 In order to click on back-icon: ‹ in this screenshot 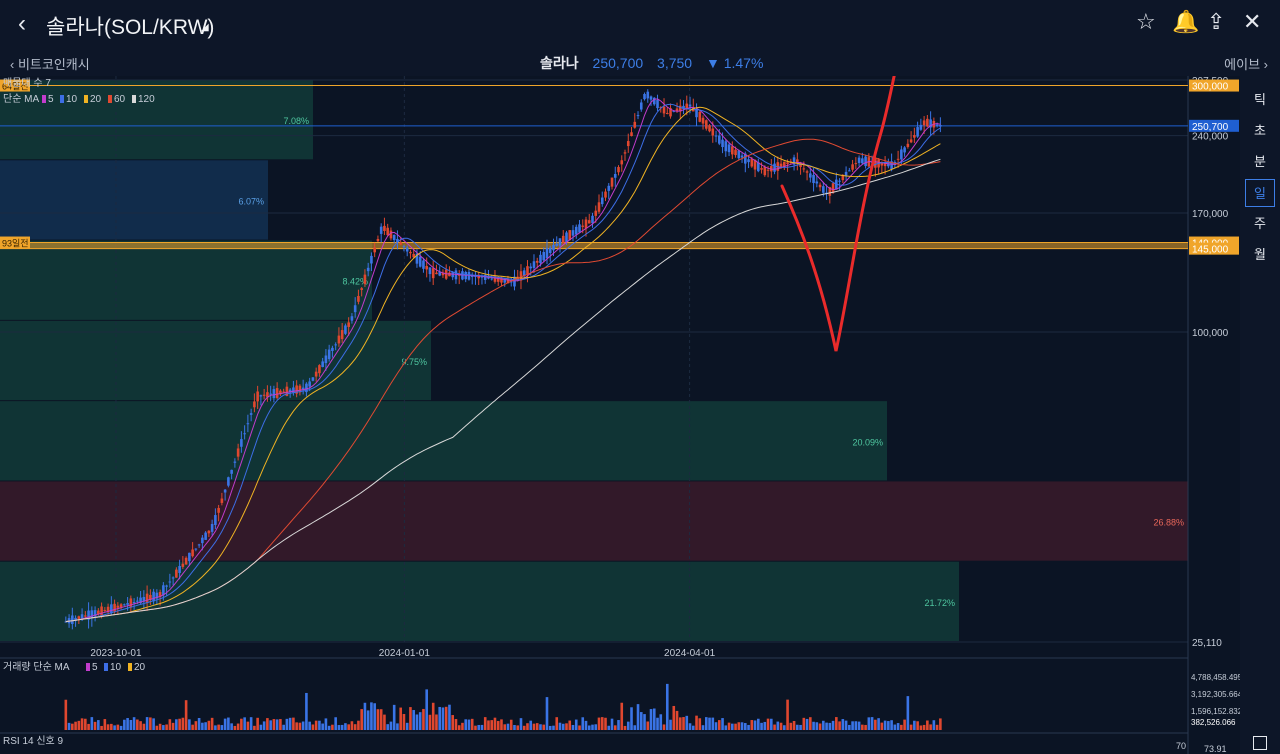, I will do `click(22, 23)`.